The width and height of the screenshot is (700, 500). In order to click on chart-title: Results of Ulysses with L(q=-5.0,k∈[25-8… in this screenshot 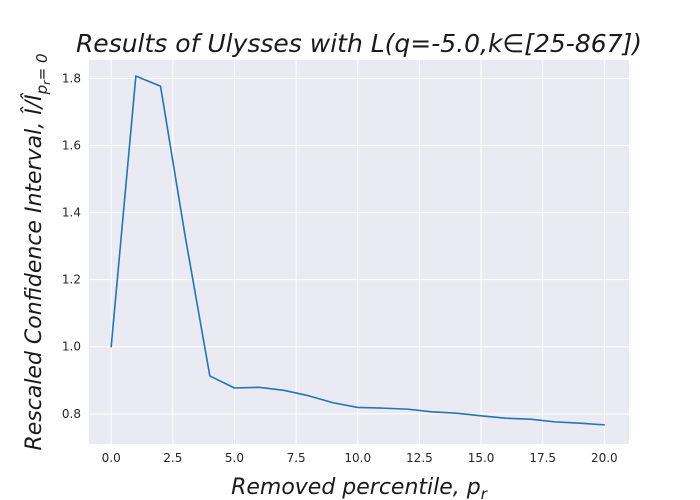, I will do `click(359, 43)`.